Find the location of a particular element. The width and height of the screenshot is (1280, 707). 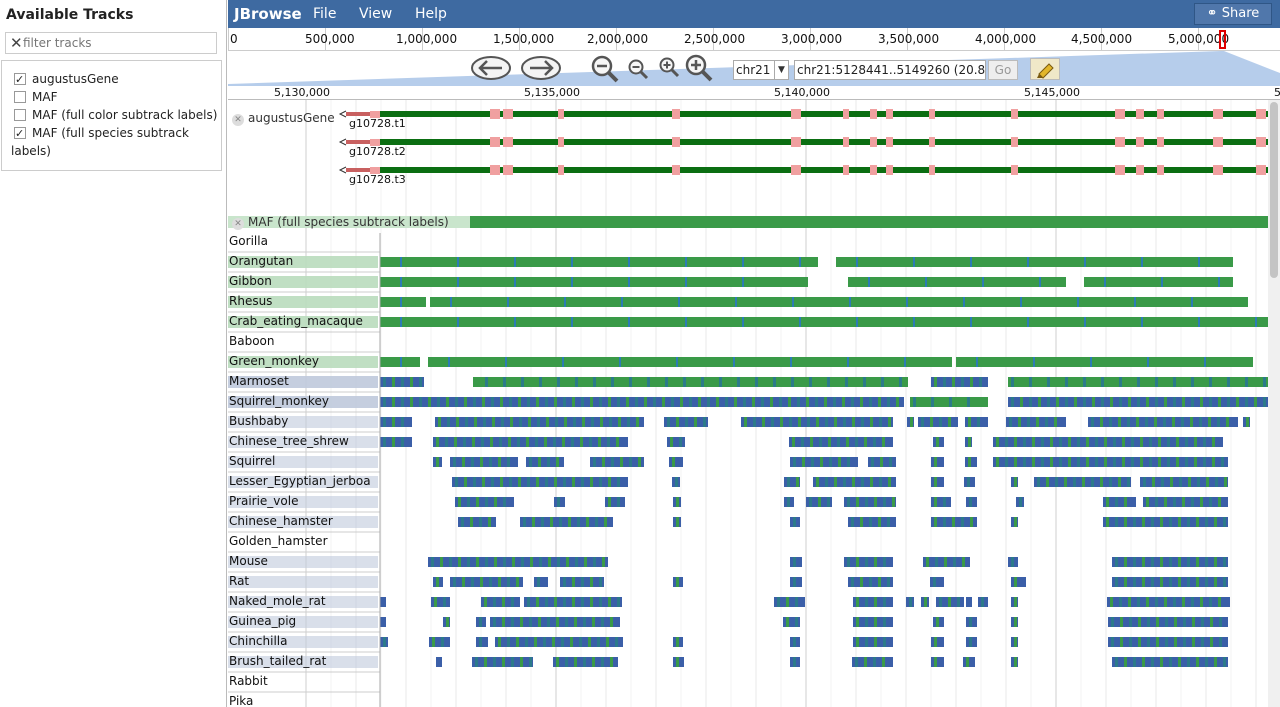

menu-file: File is located at coordinates (325, 14).